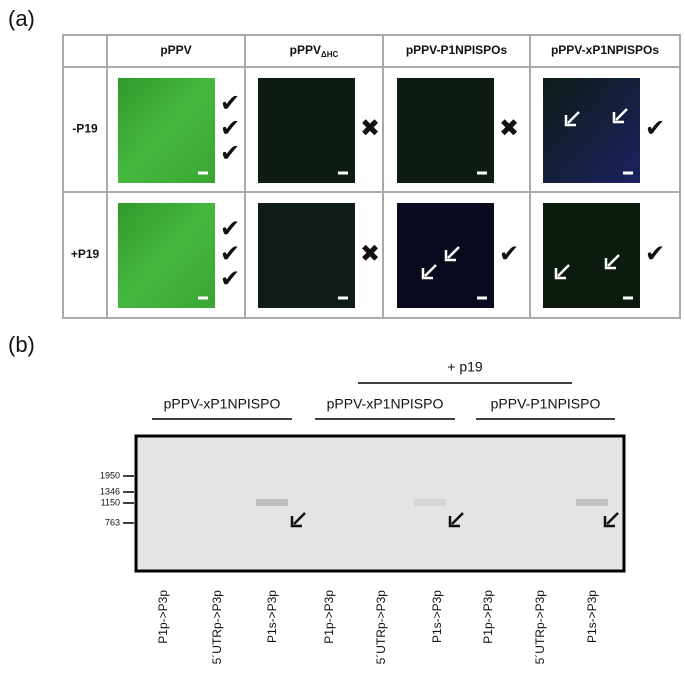 Image resolution: width=685 pixels, height=686 pixels. I want to click on gel, so click(380, 503).